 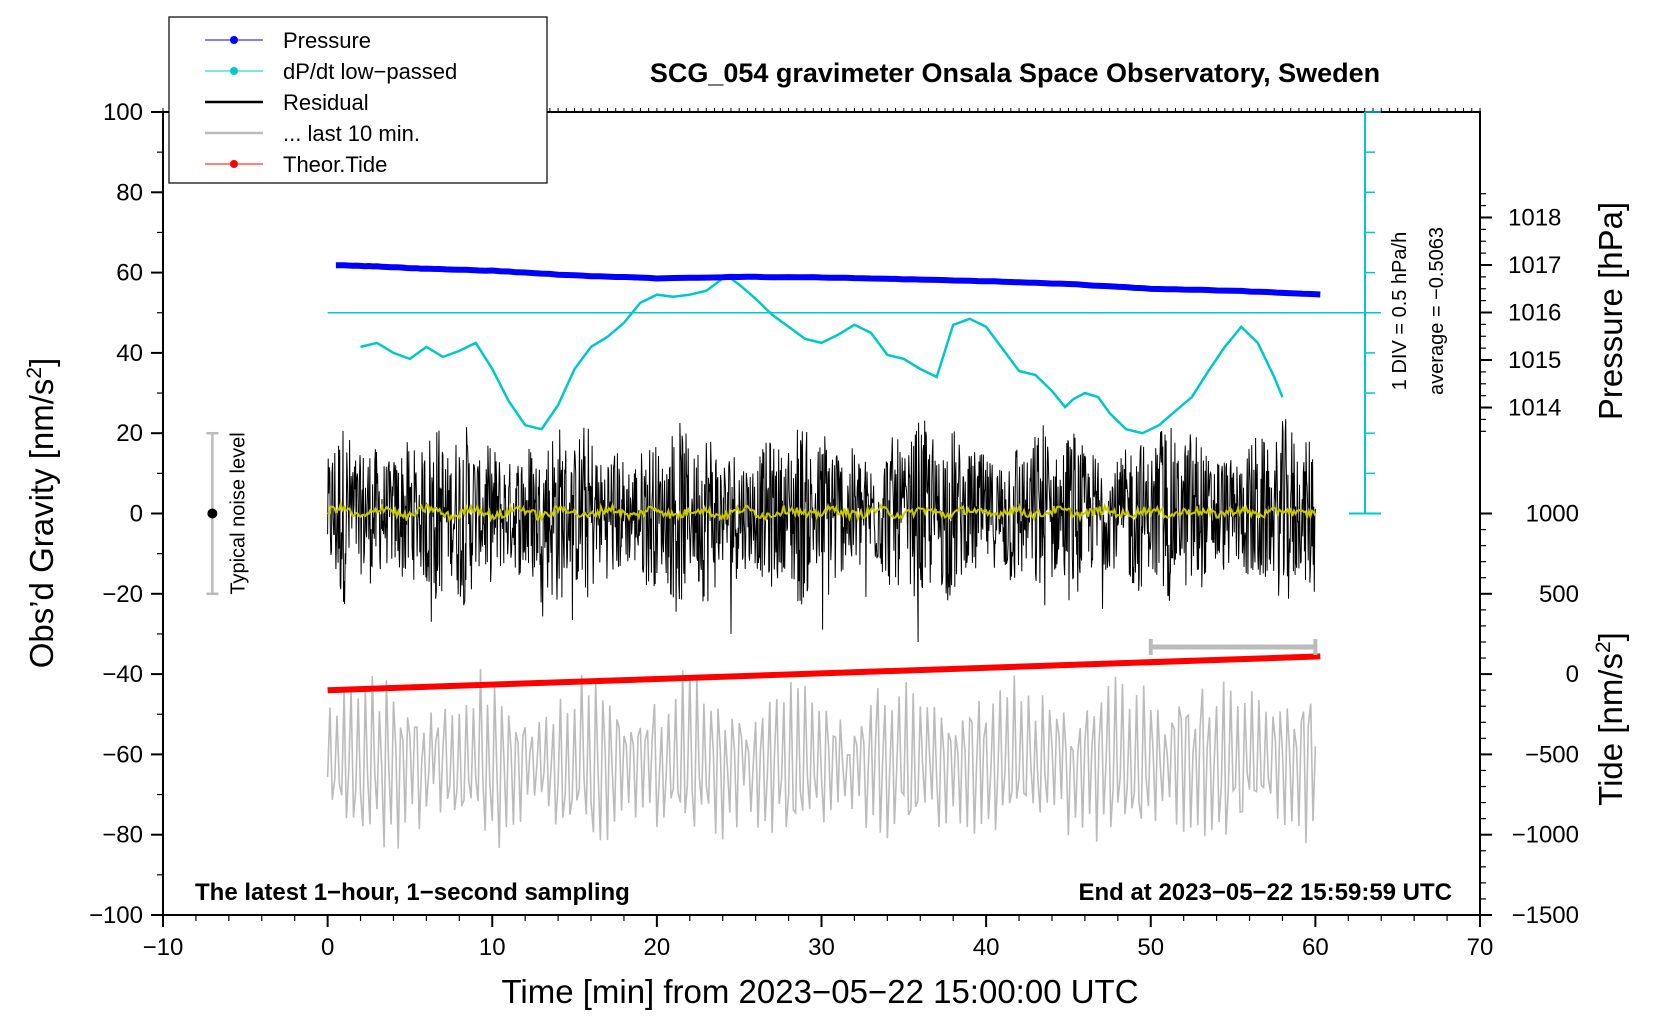 What do you see at coordinates (327, 40) in the screenshot?
I see `legend-label: Pressure` at bounding box center [327, 40].